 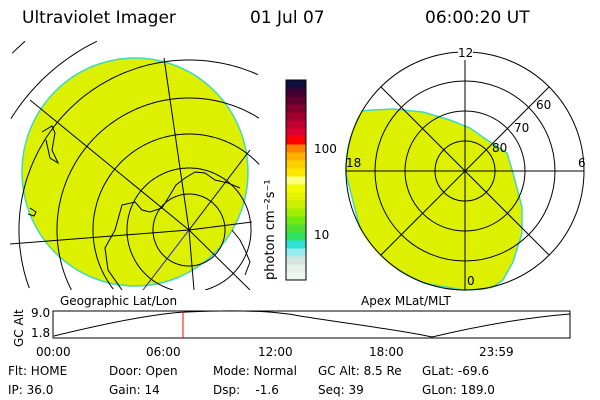 What do you see at coordinates (477, 18) in the screenshot?
I see `time-label: 06:00:20 UT` at bounding box center [477, 18].